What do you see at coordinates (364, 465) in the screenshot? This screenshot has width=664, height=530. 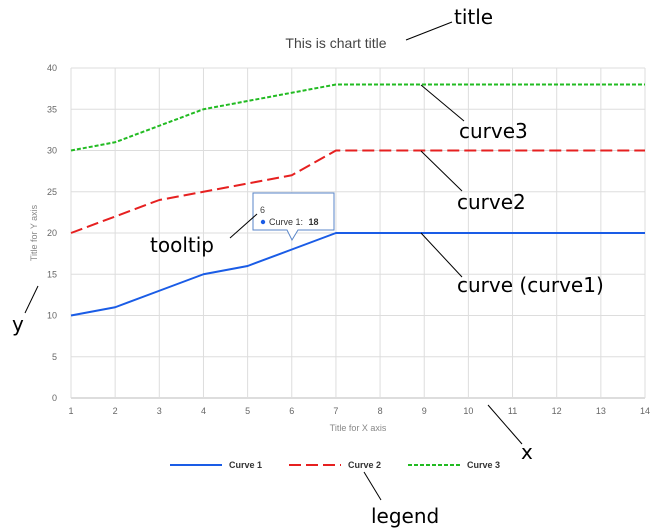 I see `legend-label-2: Curve 2` at bounding box center [364, 465].